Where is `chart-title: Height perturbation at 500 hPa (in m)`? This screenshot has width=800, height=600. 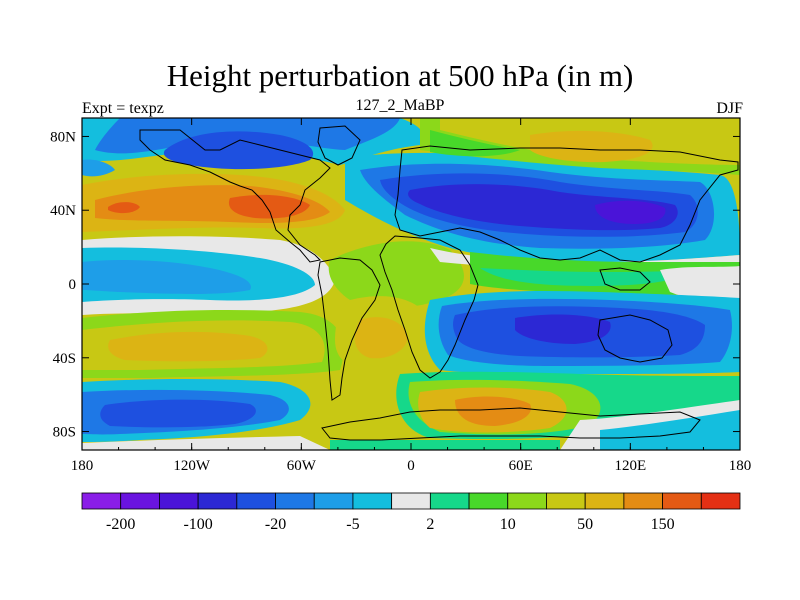
chart-title: Height perturbation at 500 hPa (in m) is located at coordinates (400, 75).